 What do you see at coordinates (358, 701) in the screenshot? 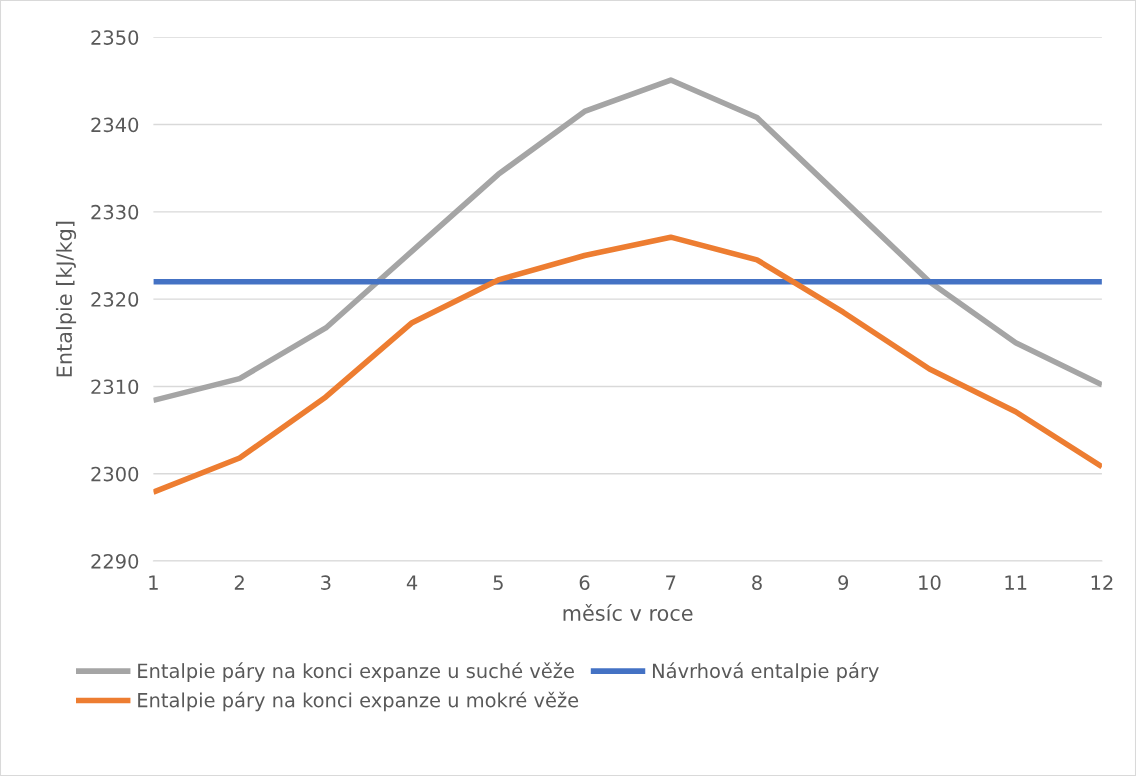
I see `legend-label: Entalpie páry na konci expanze u mokré věže` at bounding box center [358, 701].